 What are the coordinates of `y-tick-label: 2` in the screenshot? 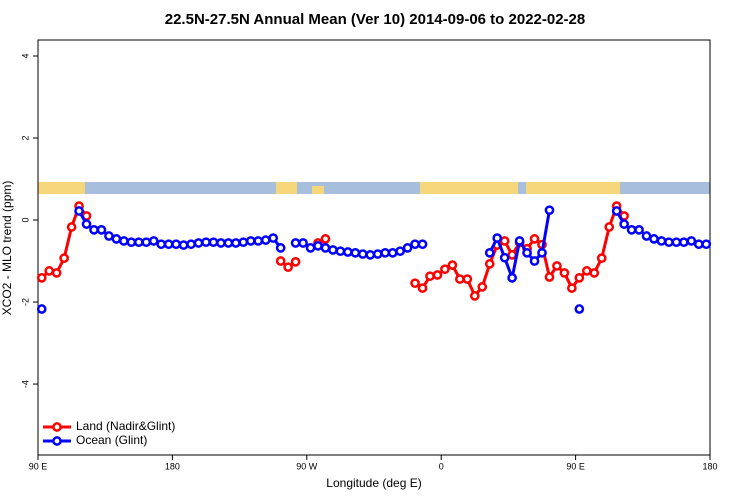 It's located at (25, 138).